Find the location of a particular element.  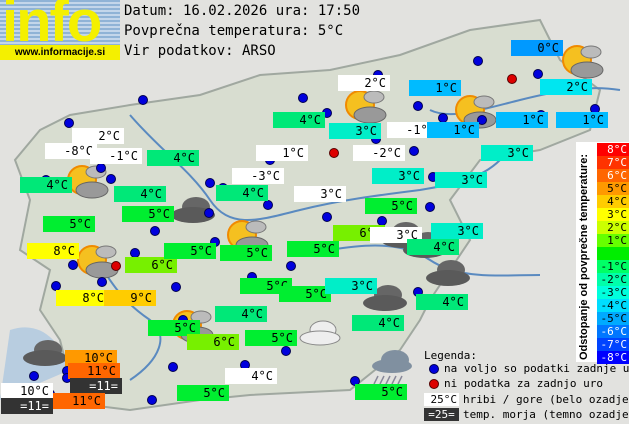

temperature-label: 10°C is located at coordinates (91, 358).